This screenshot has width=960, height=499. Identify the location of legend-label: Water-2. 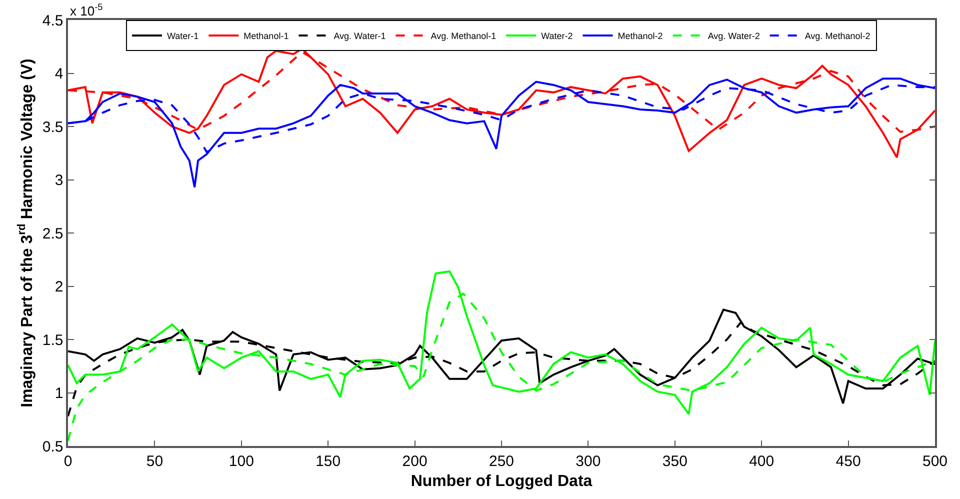
(557, 36).